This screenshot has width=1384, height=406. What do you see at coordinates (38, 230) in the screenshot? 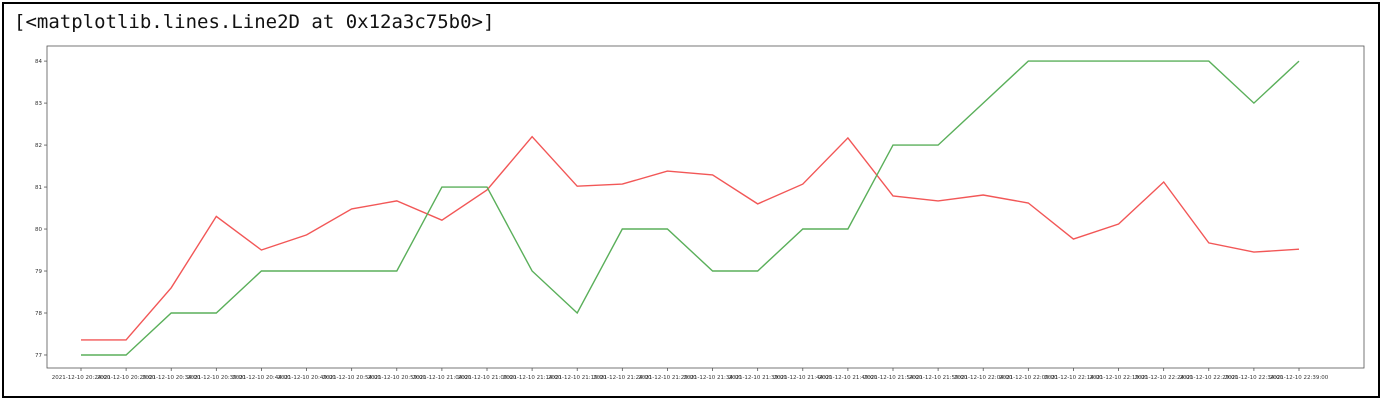
I see `y-tick-label: 80` at bounding box center [38, 230].